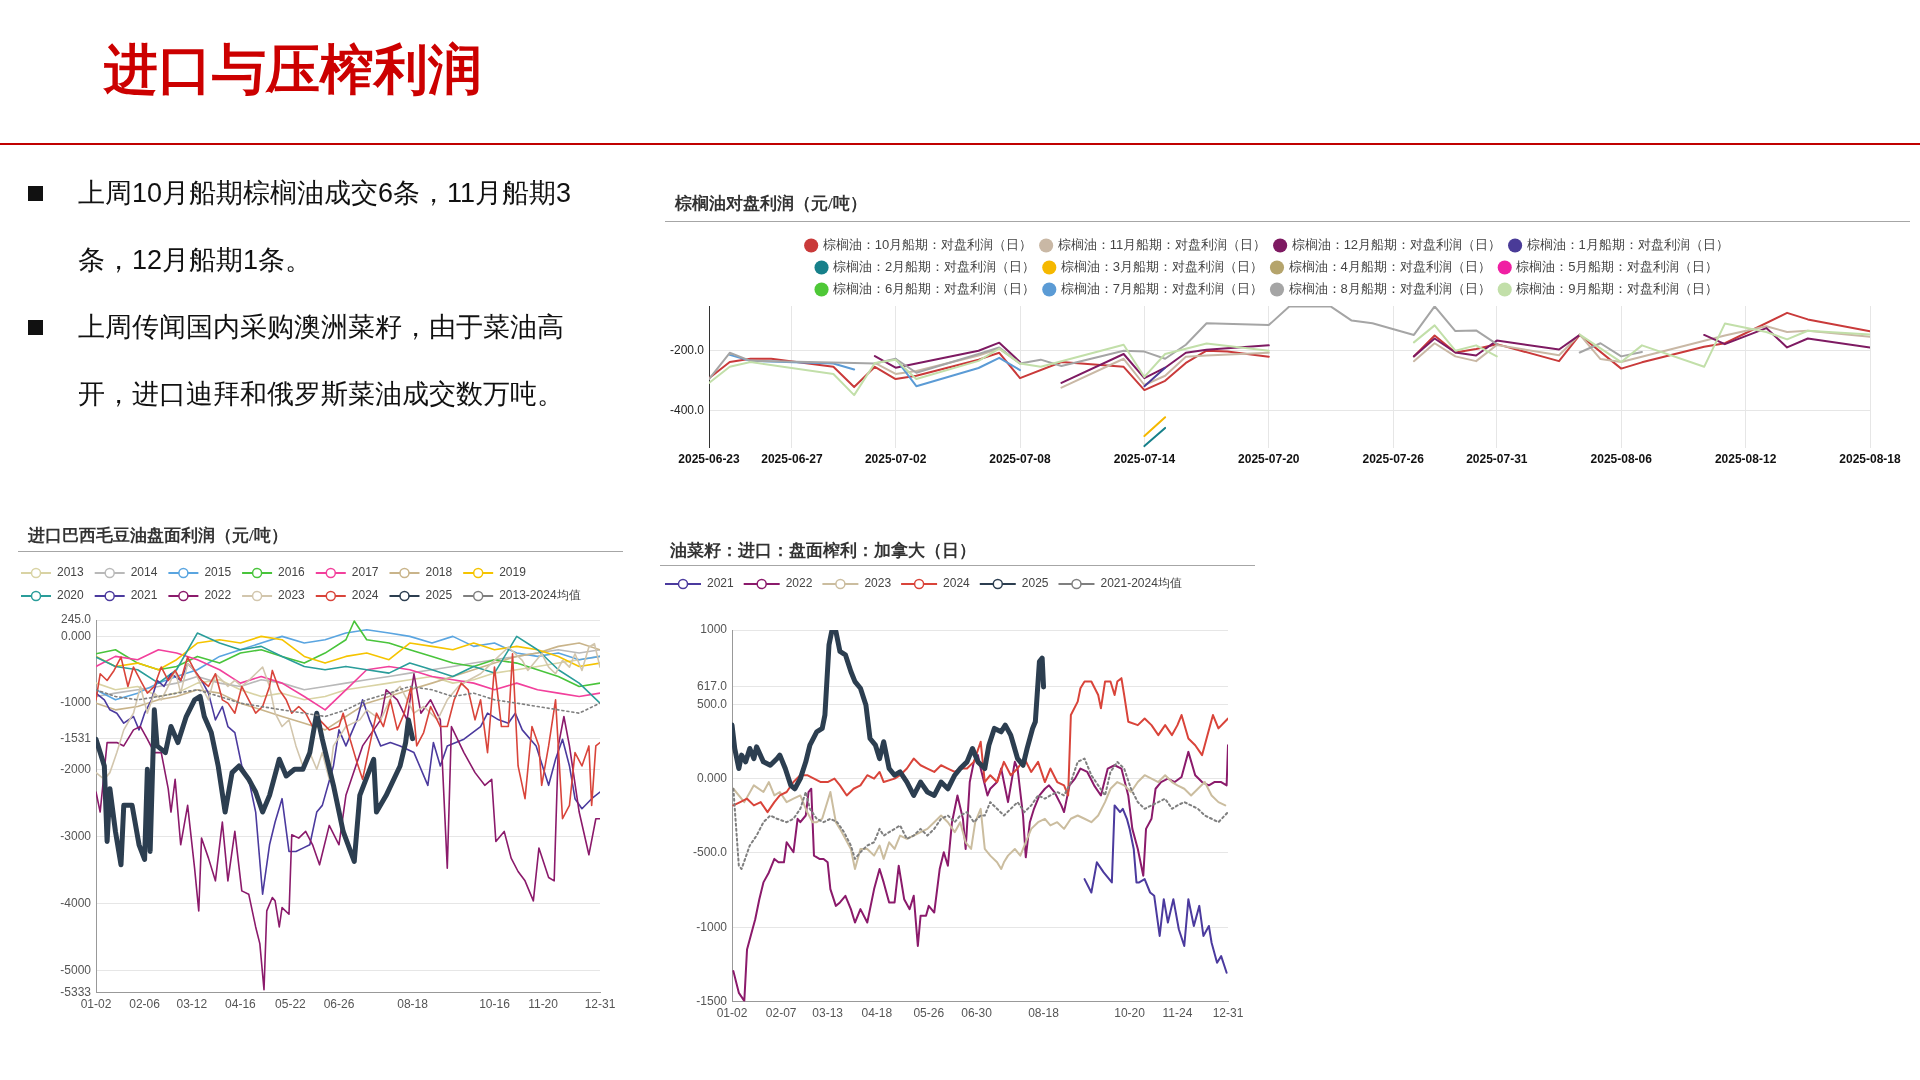 The width and height of the screenshot is (1920, 1080). Describe the element at coordinates (145, 1004) in the screenshot. I see `x-tick-label: 02-06` at that location.